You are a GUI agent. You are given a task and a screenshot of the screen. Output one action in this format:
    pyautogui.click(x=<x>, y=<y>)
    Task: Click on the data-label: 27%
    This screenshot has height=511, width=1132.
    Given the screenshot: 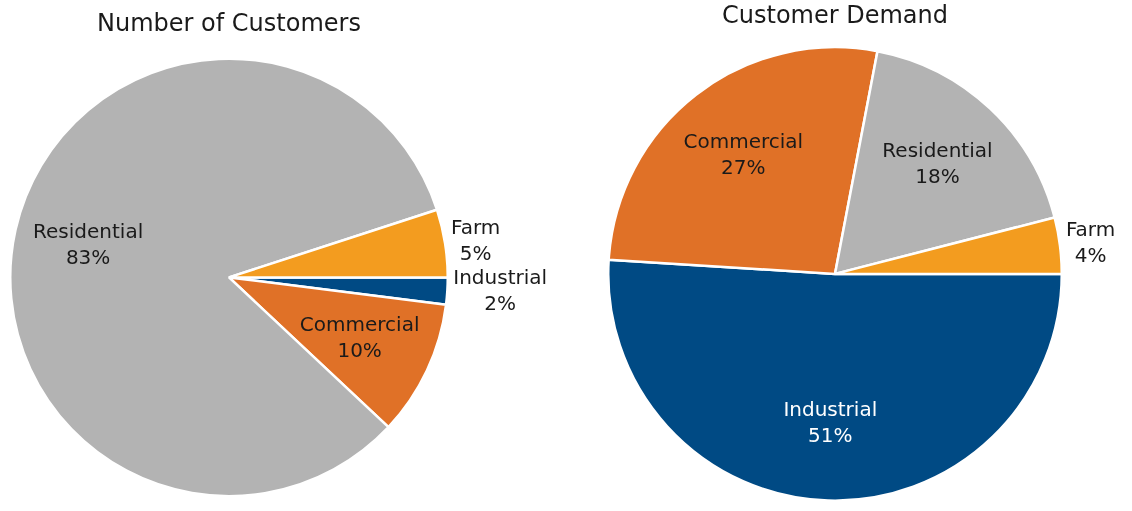 What is the action you would take?
    pyautogui.click(x=743, y=166)
    